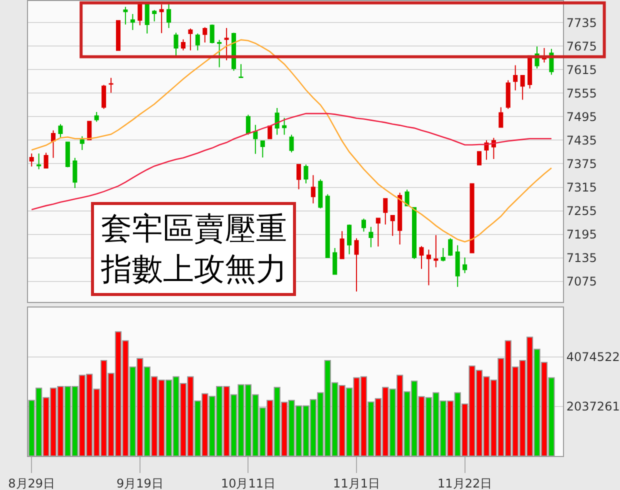 This screenshot has width=620, height=490. What do you see at coordinates (248, 483) in the screenshot?
I see `x-tick-label: 10月11日` at bounding box center [248, 483].